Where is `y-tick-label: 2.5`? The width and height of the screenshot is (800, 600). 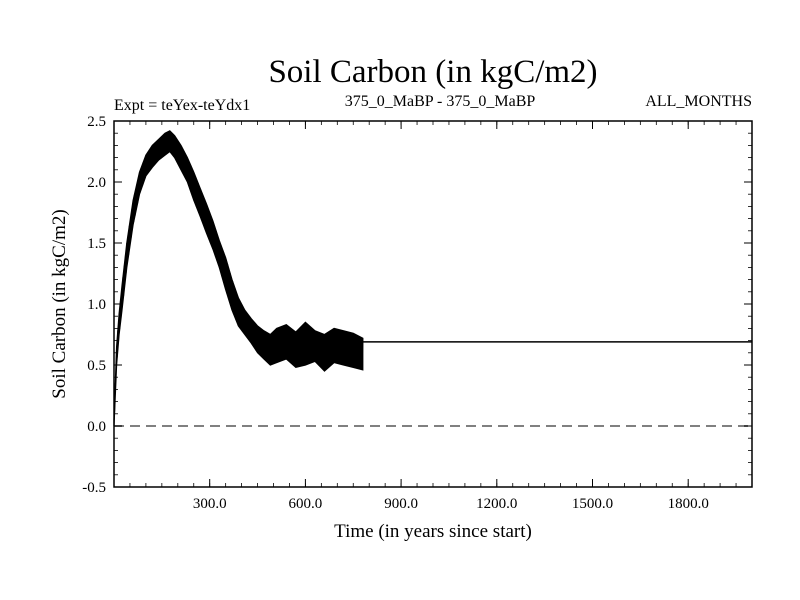 y-tick-label: 2.5 is located at coordinates (96, 122).